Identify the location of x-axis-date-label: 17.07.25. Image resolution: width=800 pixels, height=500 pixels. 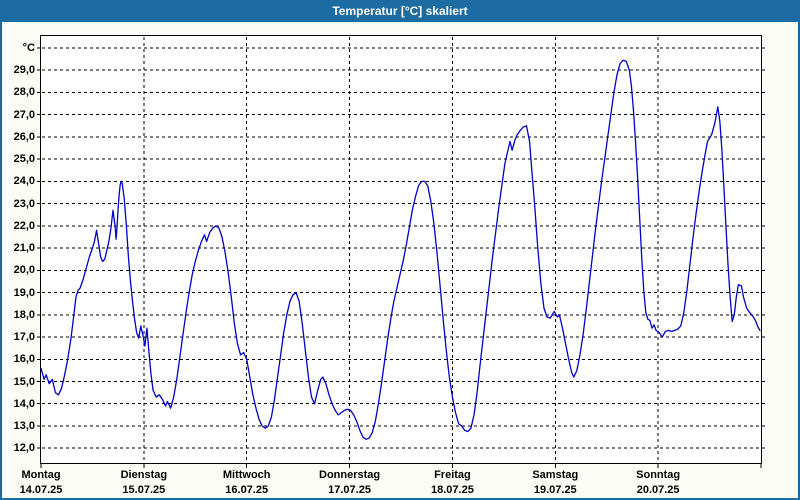
(349, 490).